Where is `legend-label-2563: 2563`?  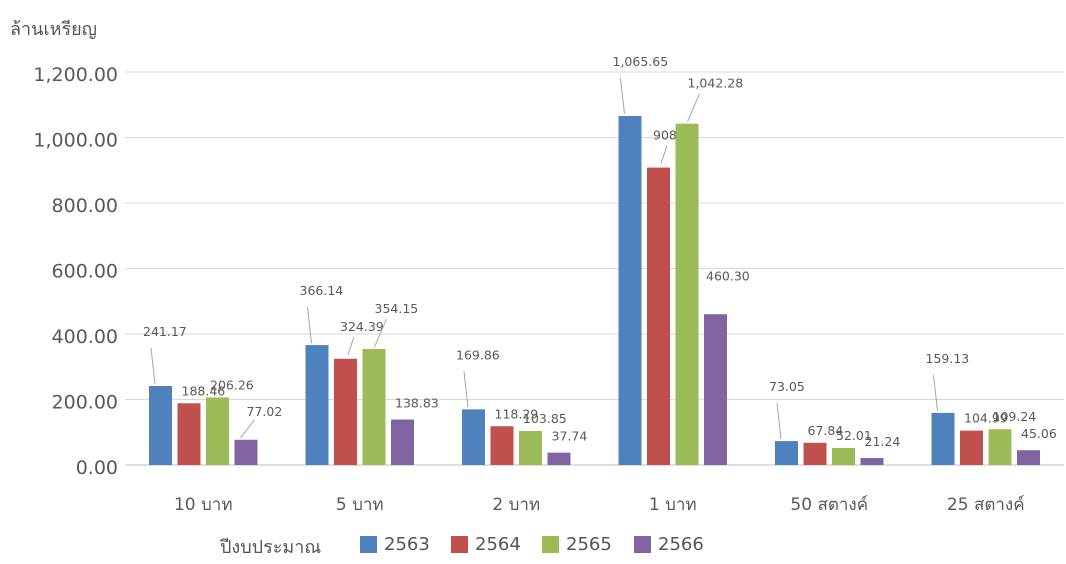 legend-label-2563: 2563 is located at coordinates (407, 544).